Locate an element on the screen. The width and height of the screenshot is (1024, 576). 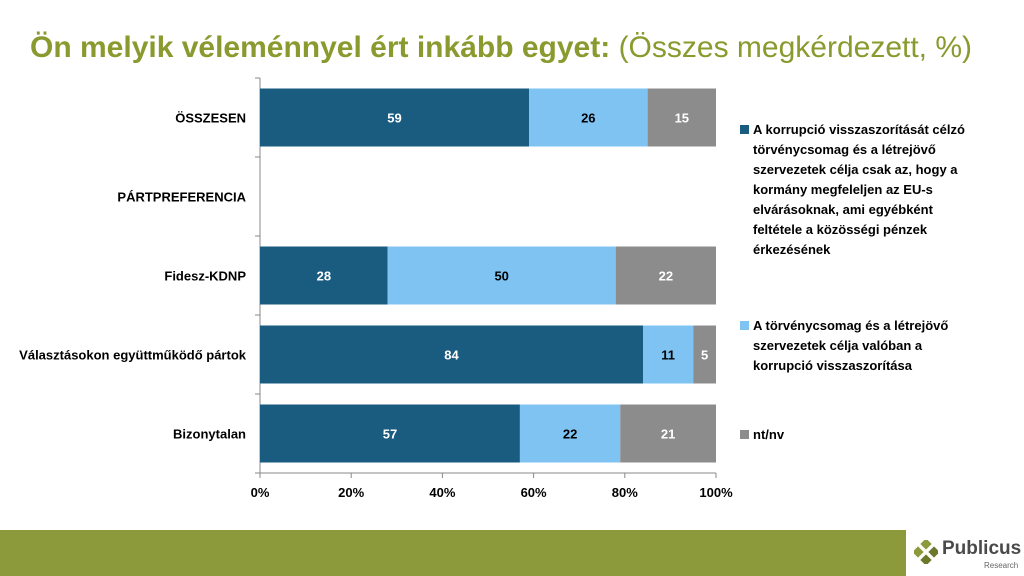
diamond-logo-icon is located at coordinates (926, 552).